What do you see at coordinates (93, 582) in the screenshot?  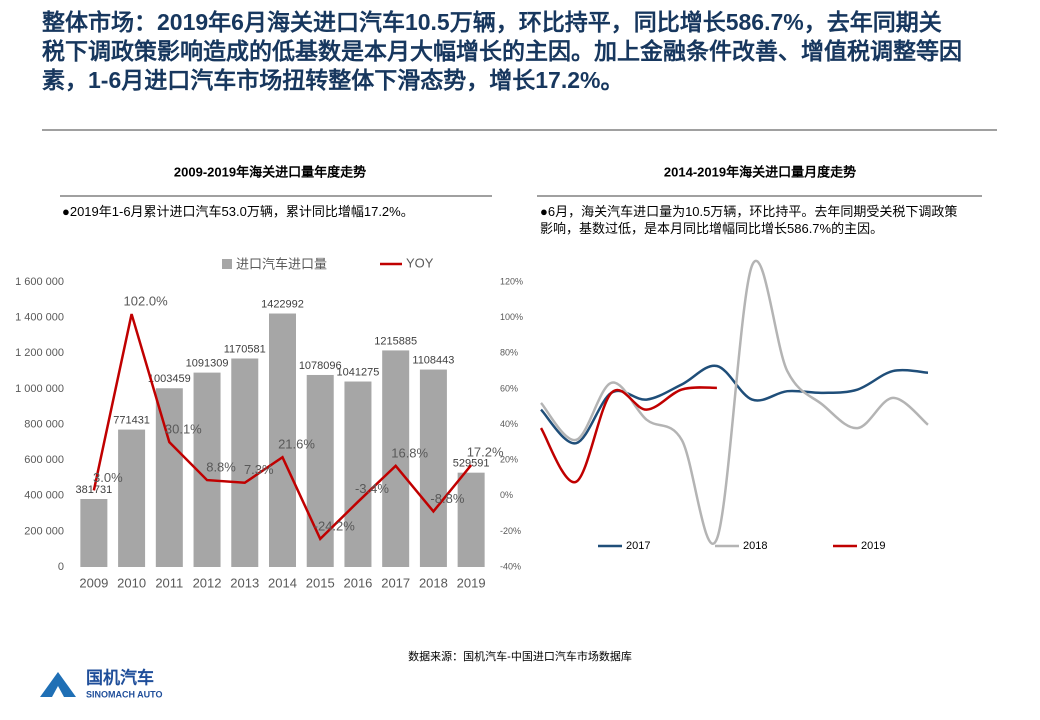 I see `x-tick-label: 2009` at bounding box center [93, 582].